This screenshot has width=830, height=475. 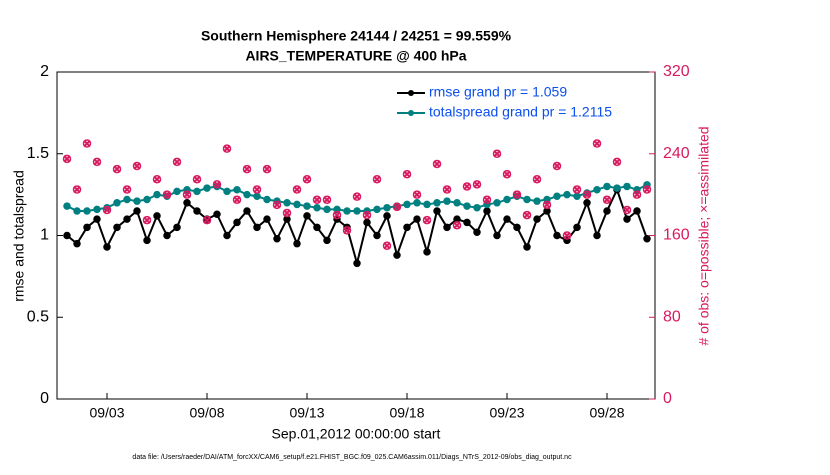 I want to click on legend-marker, so click(x=411, y=113).